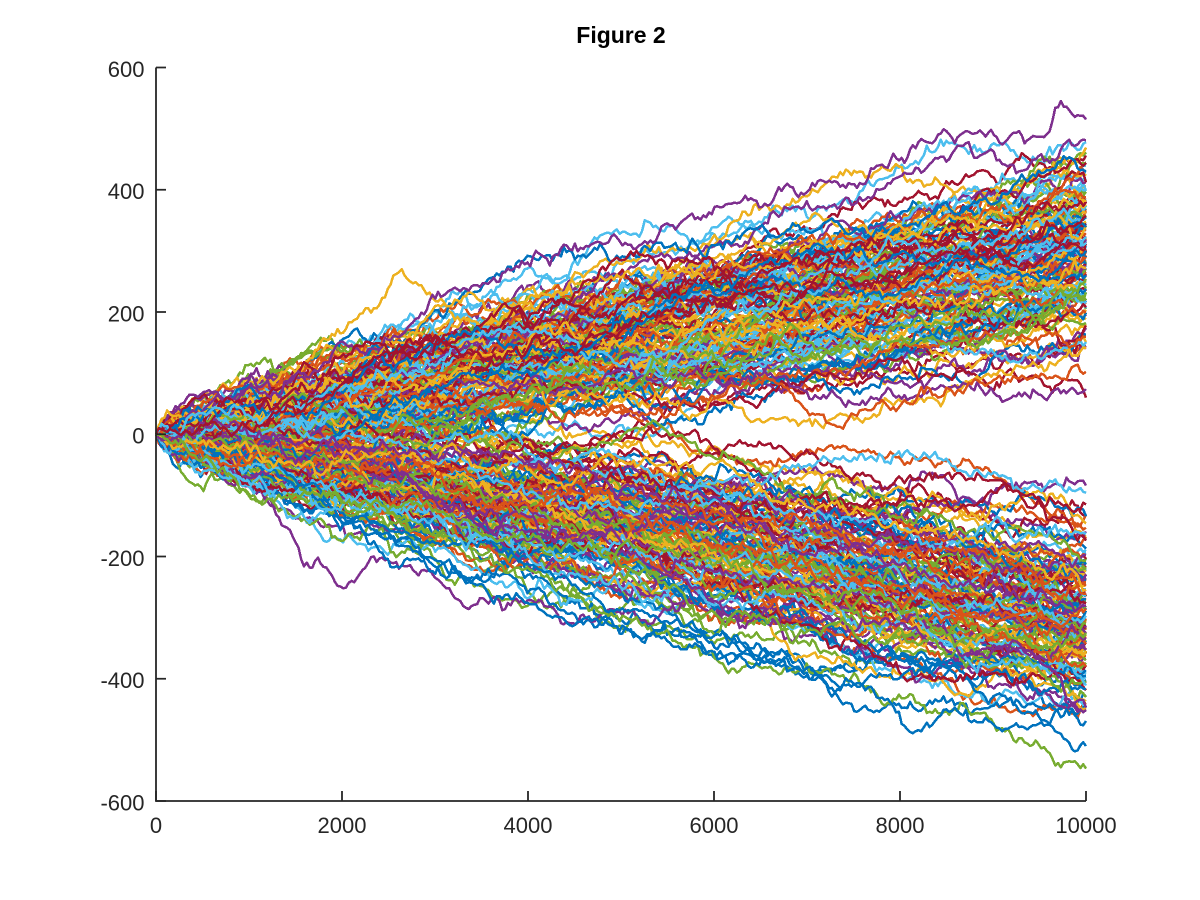  What do you see at coordinates (126, 69) in the screenshot?
I see `svg-text: 600` at bounding box center [126, 69].